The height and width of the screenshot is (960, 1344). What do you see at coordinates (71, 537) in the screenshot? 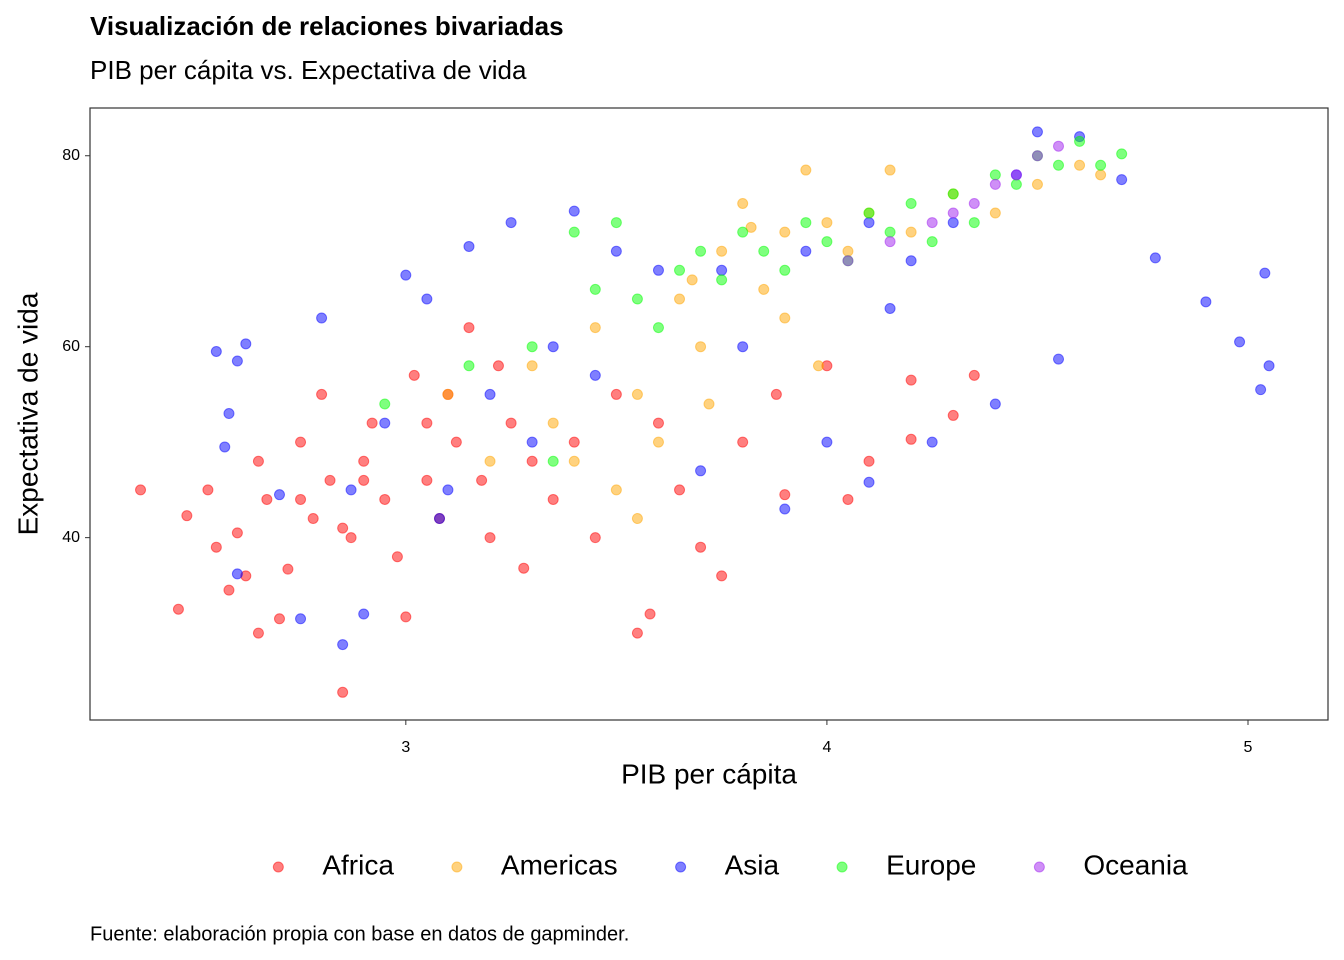
I see `y-tick-label: 40` at bounding box center [71, 537].